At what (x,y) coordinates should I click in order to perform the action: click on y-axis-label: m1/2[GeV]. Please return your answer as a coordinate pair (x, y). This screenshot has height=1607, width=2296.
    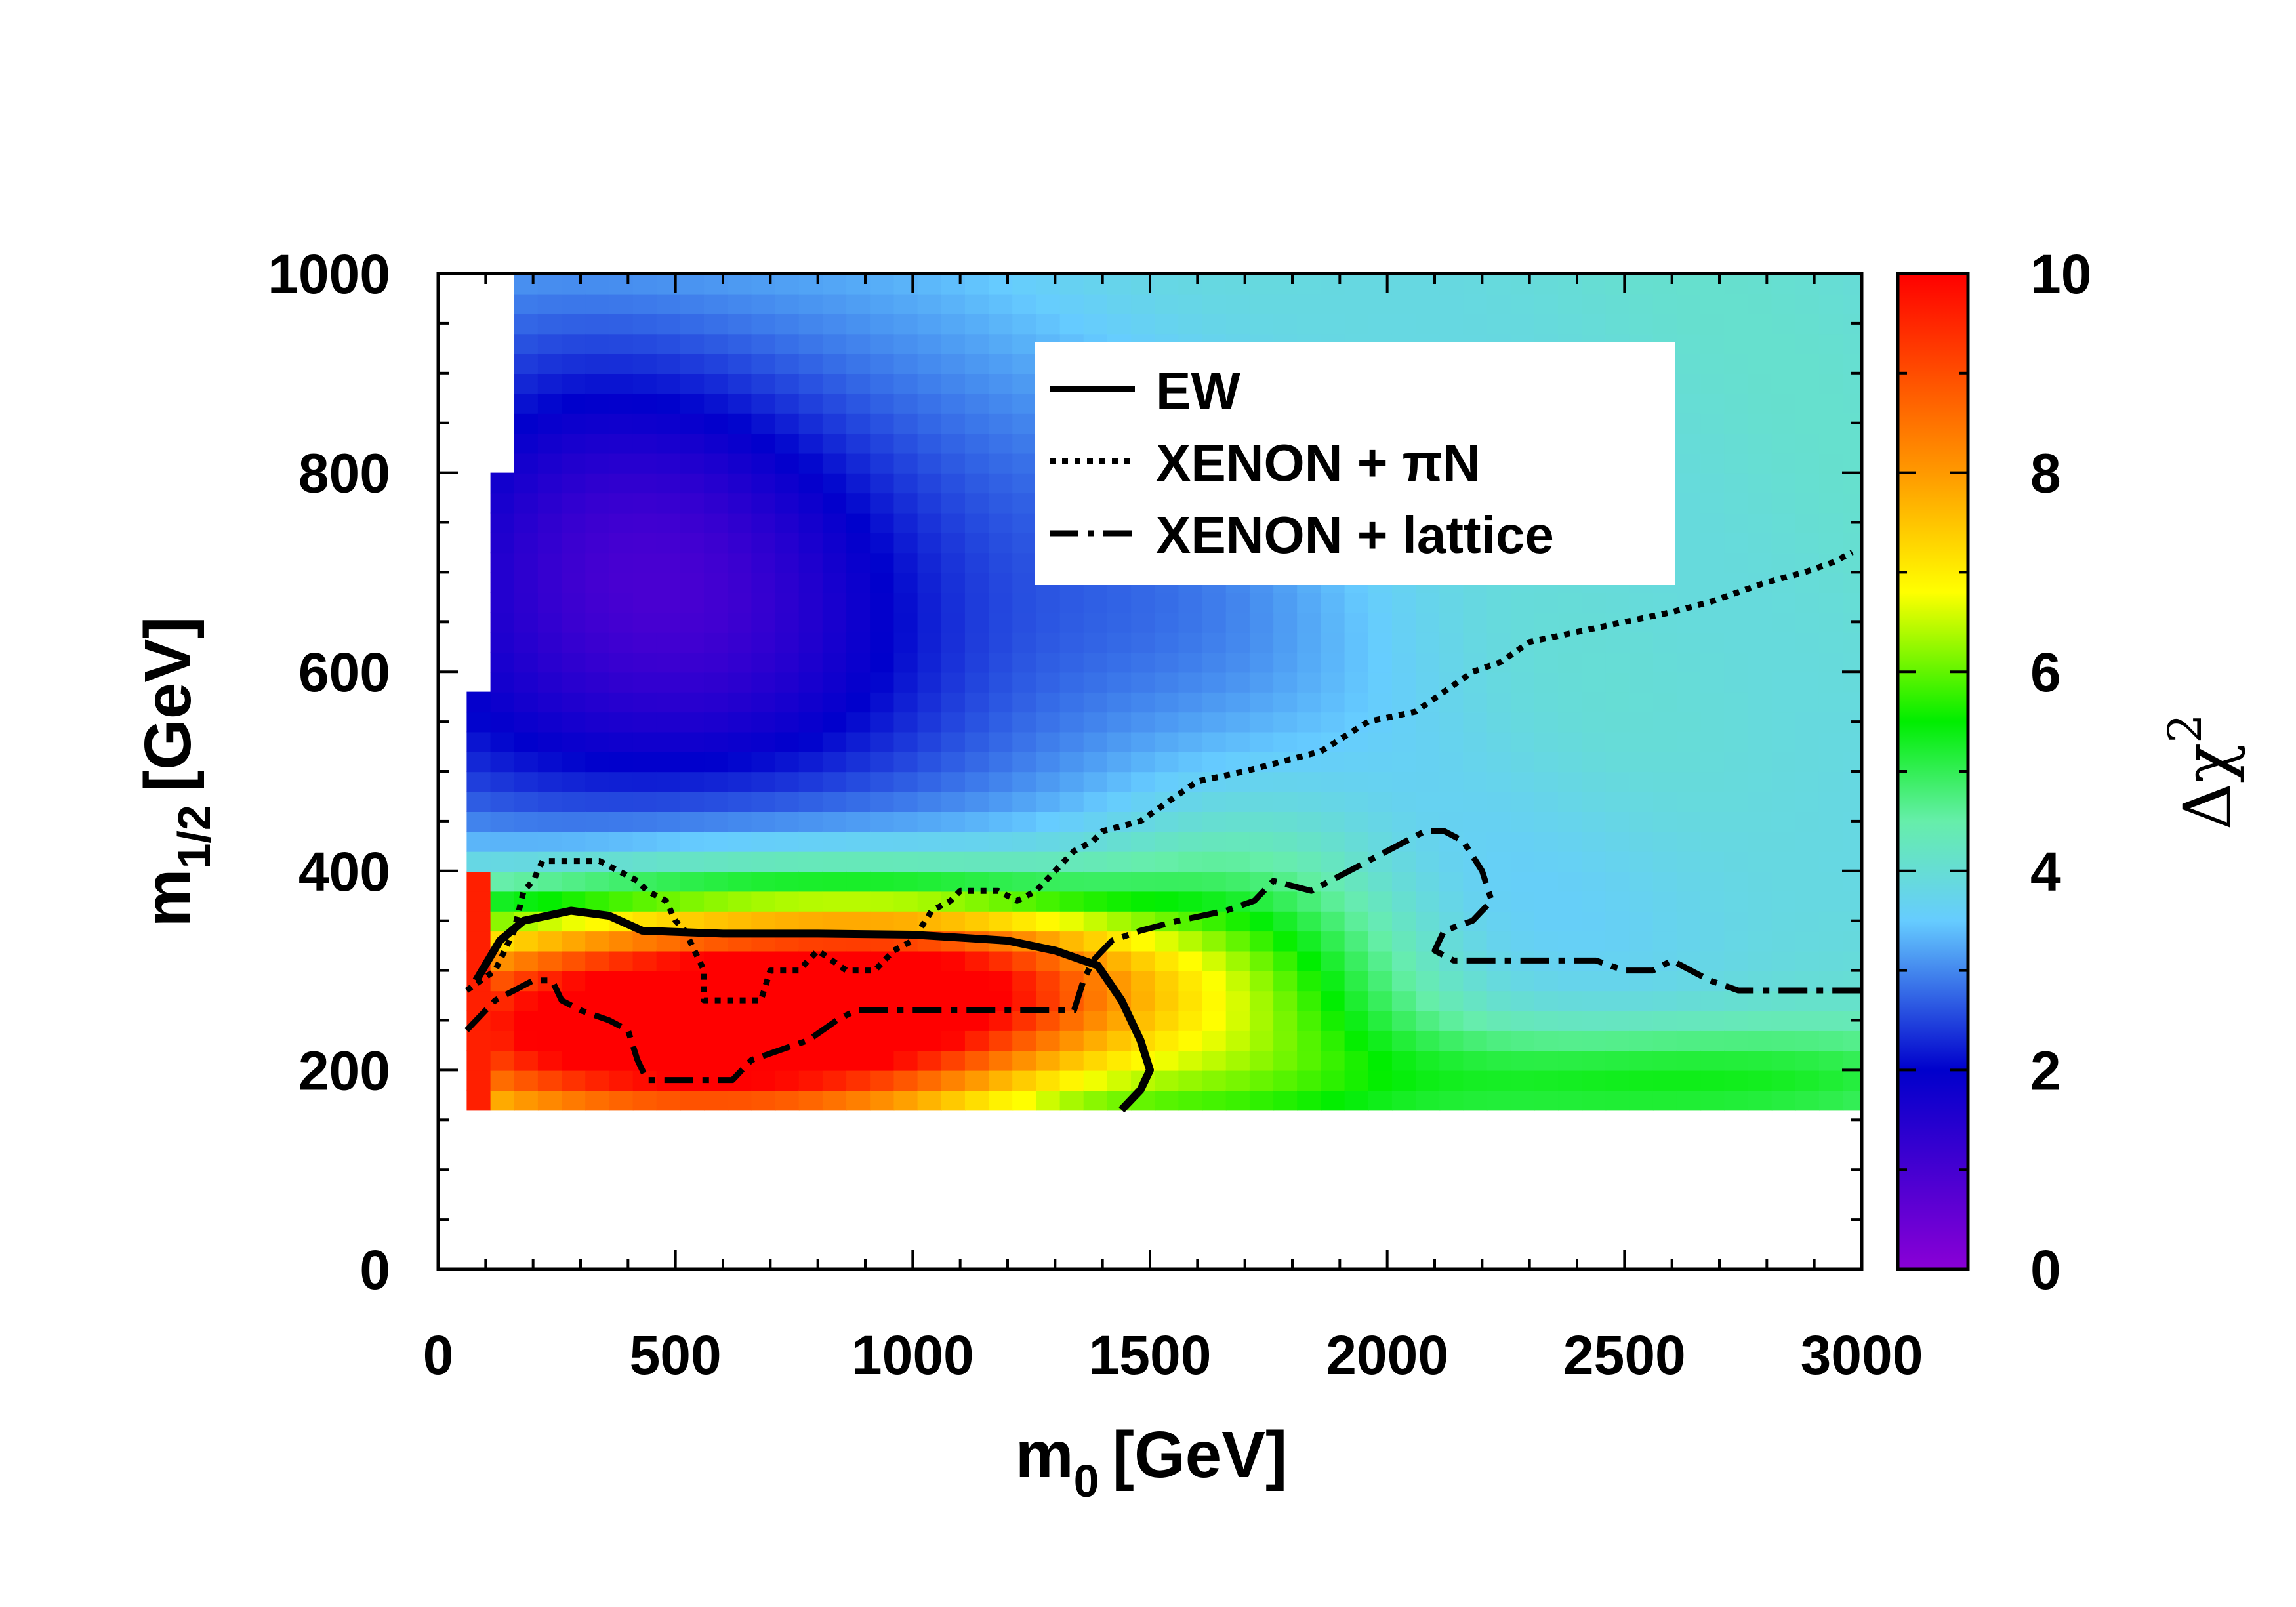
    Looking at the image, I should click on (176, 772).